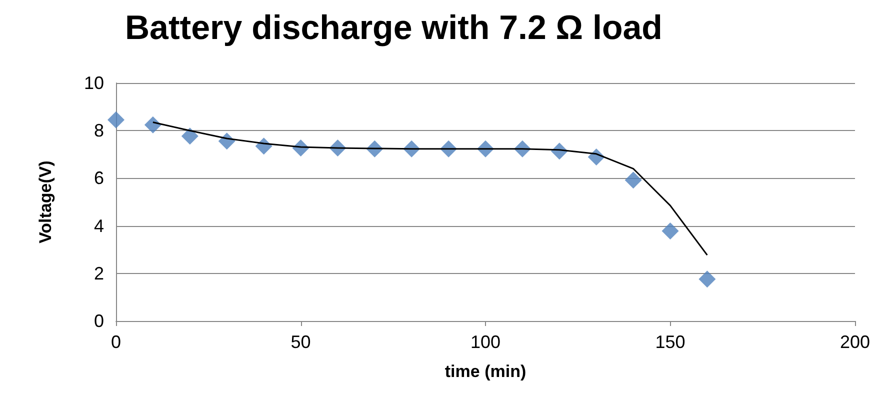 The height and width of the screenshot is (402, 888). Describe the element at coordinates (670, 342) in the screenshot. I see `x-tick-label: 150` at that location.